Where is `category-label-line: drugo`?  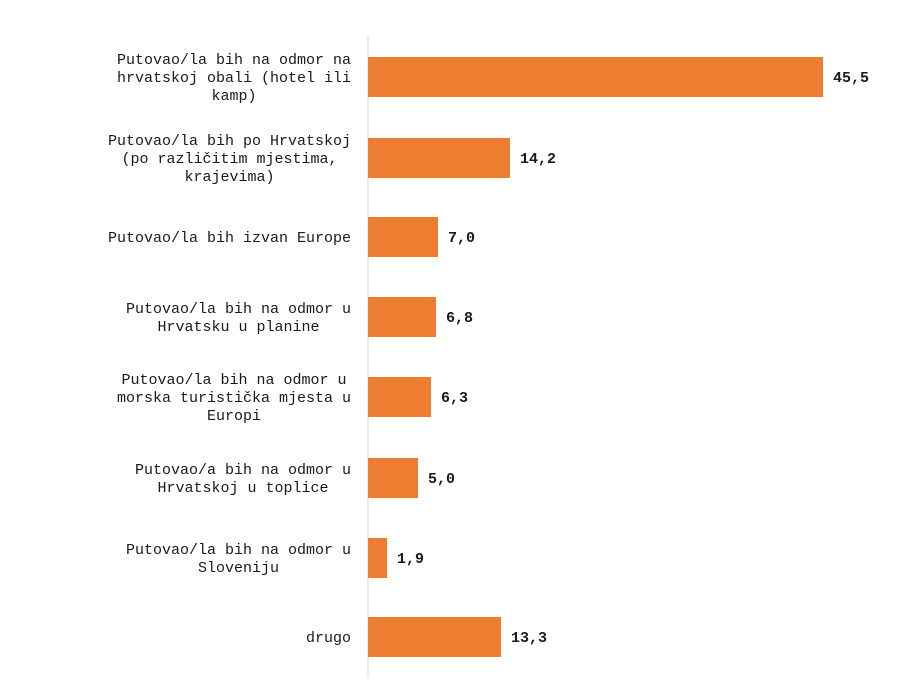 category-label-line: drugo is located at coordinates (328, 638).